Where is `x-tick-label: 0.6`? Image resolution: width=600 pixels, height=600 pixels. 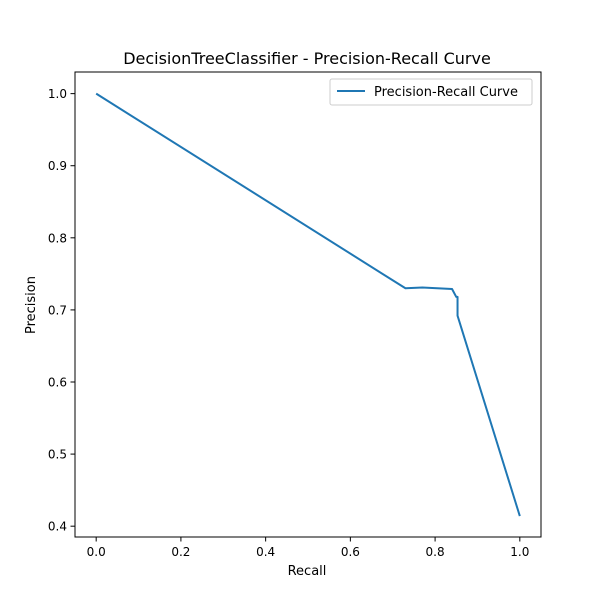 x-tick-label: 0.6 is located at coordinates (350, 552).